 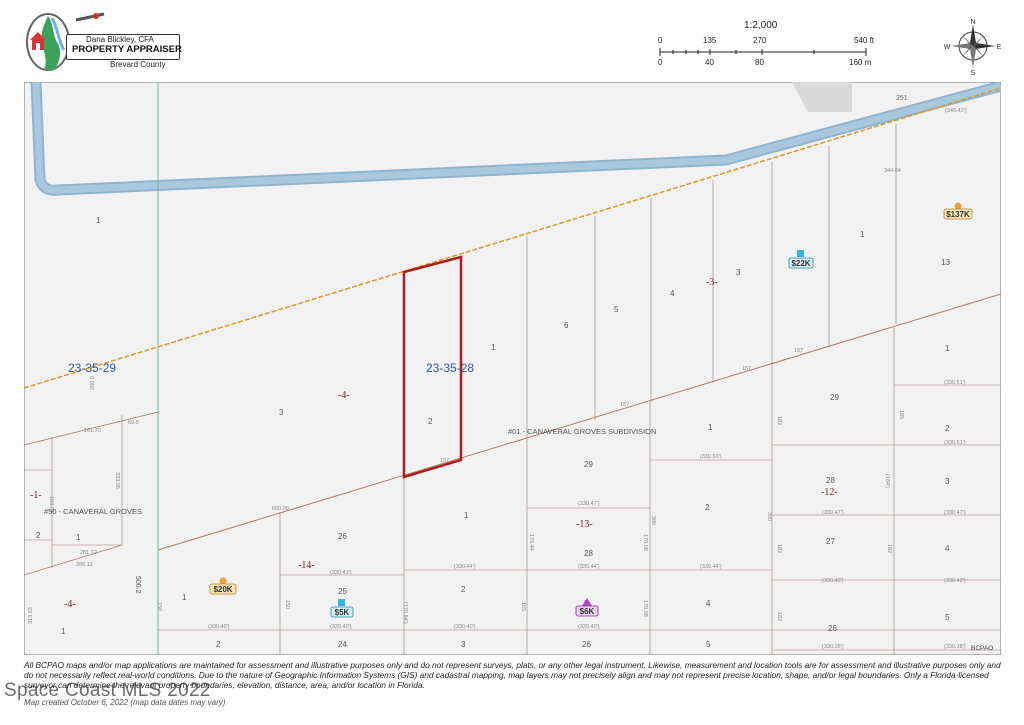 I want to click on price-label: $6K, so click(x=587, y=611).